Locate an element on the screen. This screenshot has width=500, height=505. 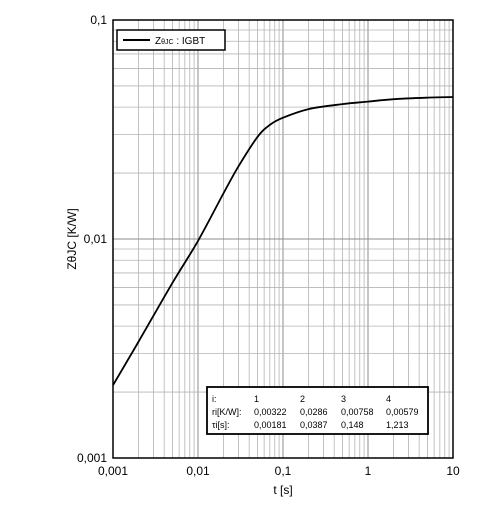
y-axis-label: ZθJC [K/W] is located at coordinates (72, 238).